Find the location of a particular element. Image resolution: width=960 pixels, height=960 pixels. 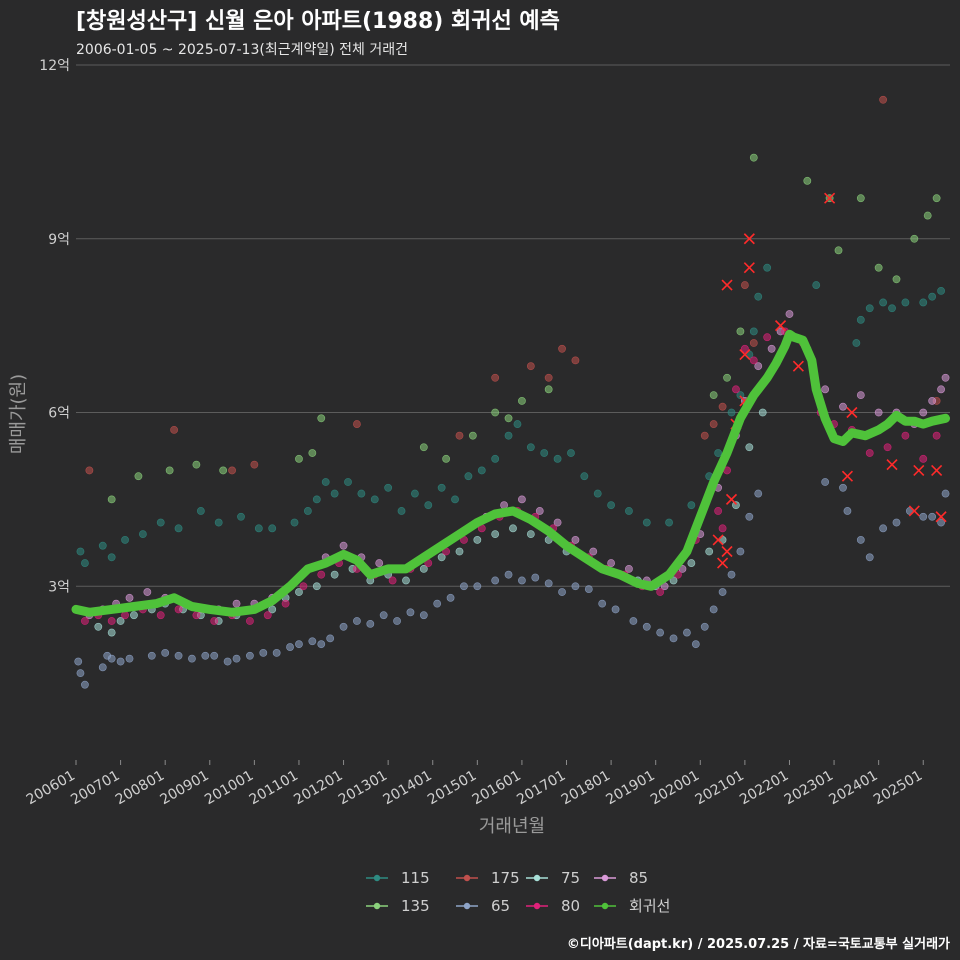

legend-item-80: 80 is located at coordinates (553, 906).